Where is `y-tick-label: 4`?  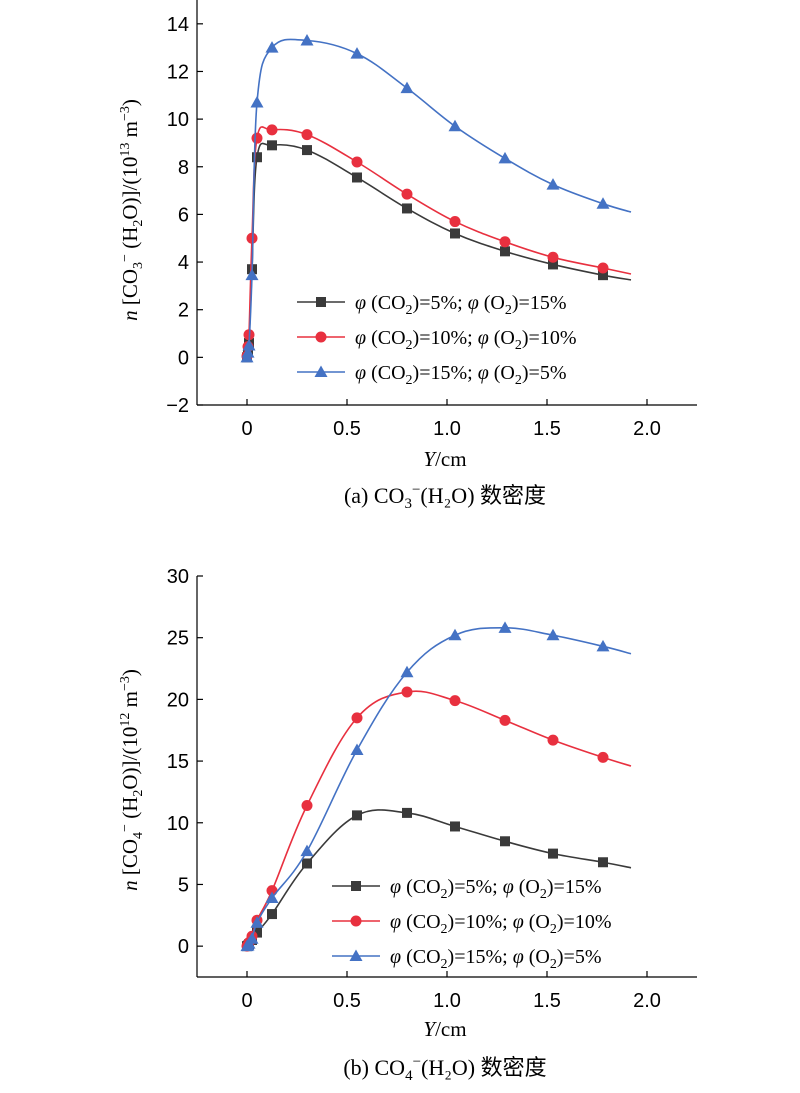 y-tick-label: 4 is located at coordinates (183, 263).